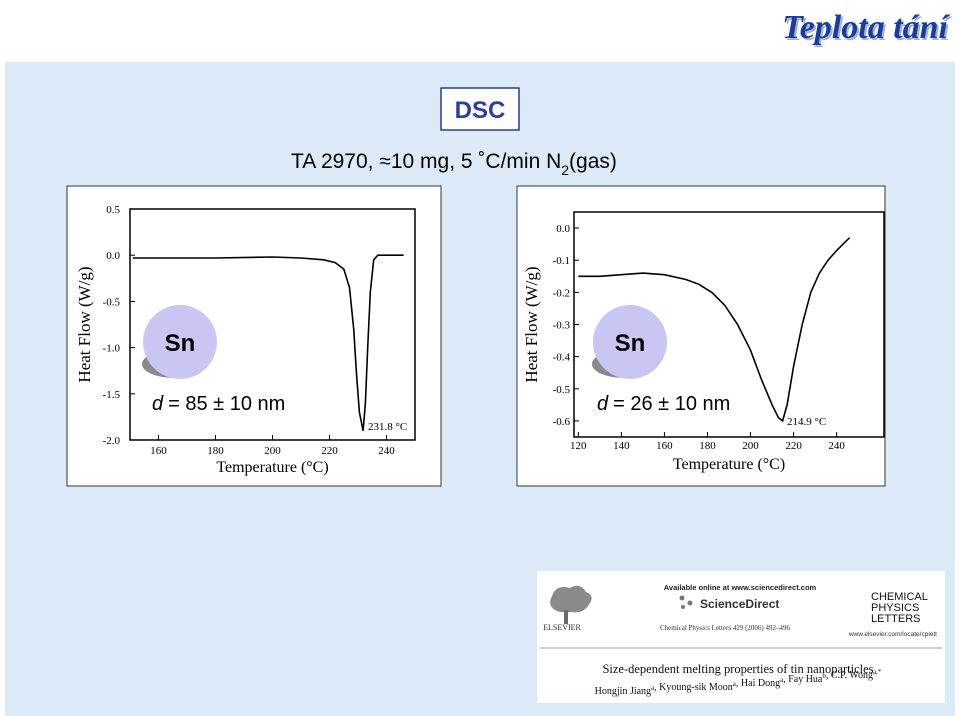 The image size is (960, 716). What do you see at coordinates (849, 675) in the screenshot?
I see `author-name: , C.P. Wong` at bounding box center [849, 675].